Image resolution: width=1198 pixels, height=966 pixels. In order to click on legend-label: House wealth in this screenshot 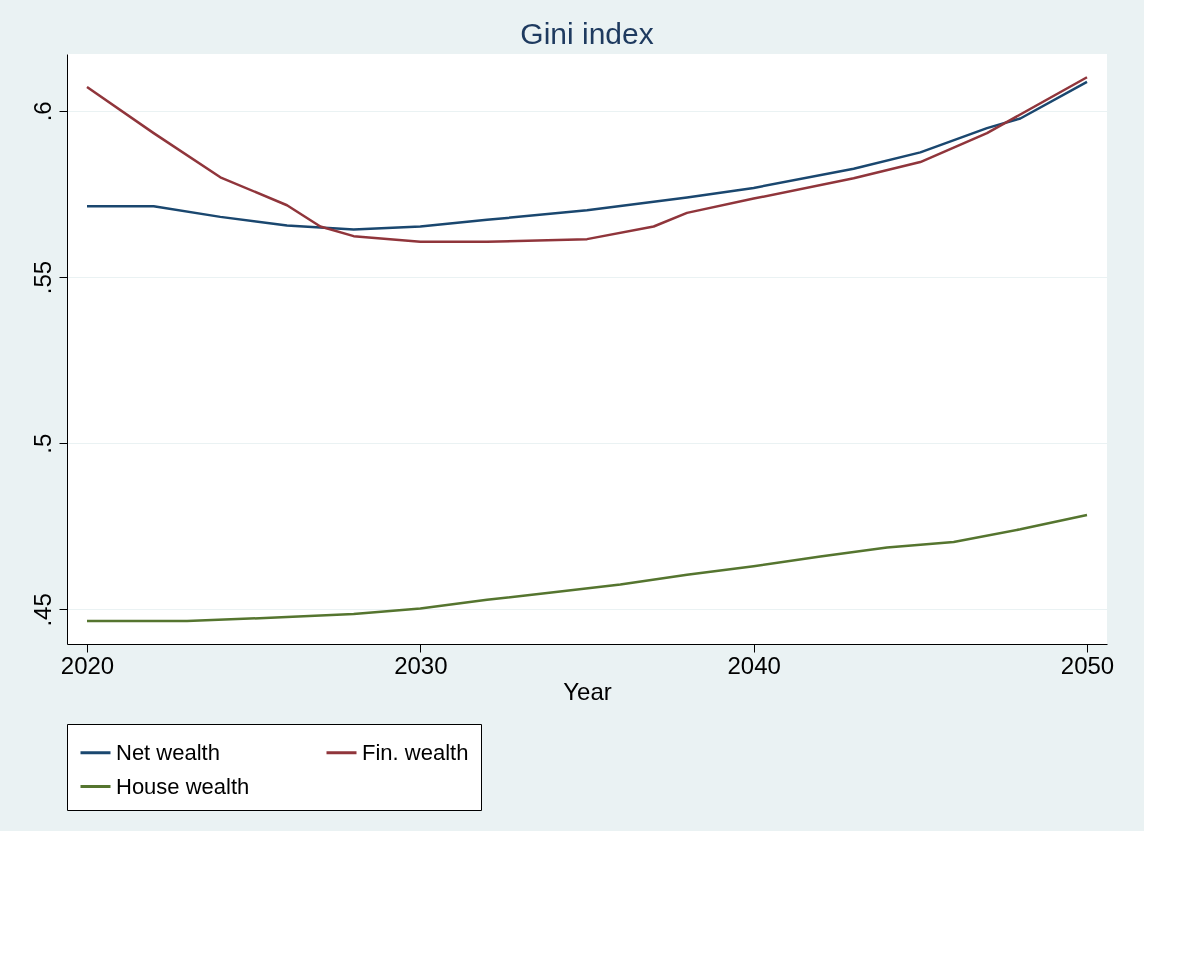, I will do `click(183, 786)`.